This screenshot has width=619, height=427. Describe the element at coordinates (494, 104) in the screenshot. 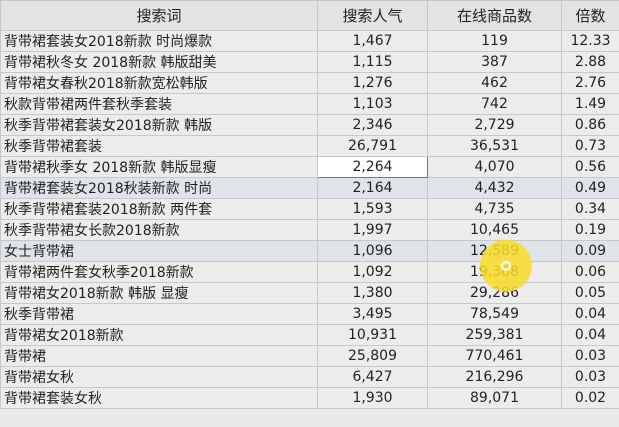

I see `value-cell: 742` at that location.